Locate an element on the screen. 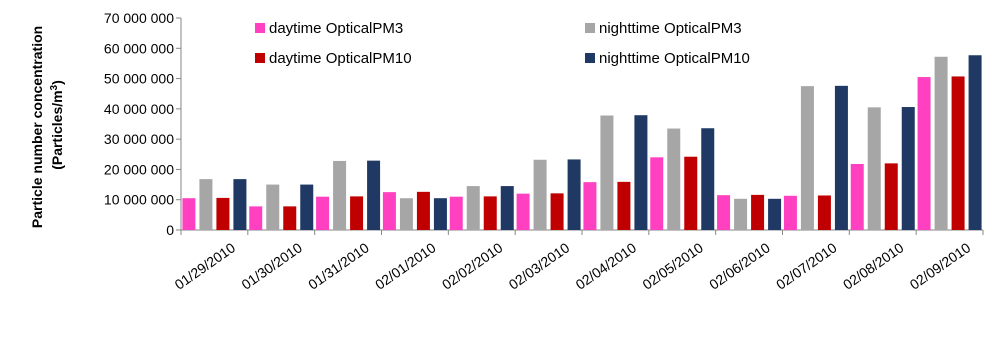 The width and height of the screenshot is (994, 338). x-tick-label: 02/07/2010 is located at coordinates (806, 265).